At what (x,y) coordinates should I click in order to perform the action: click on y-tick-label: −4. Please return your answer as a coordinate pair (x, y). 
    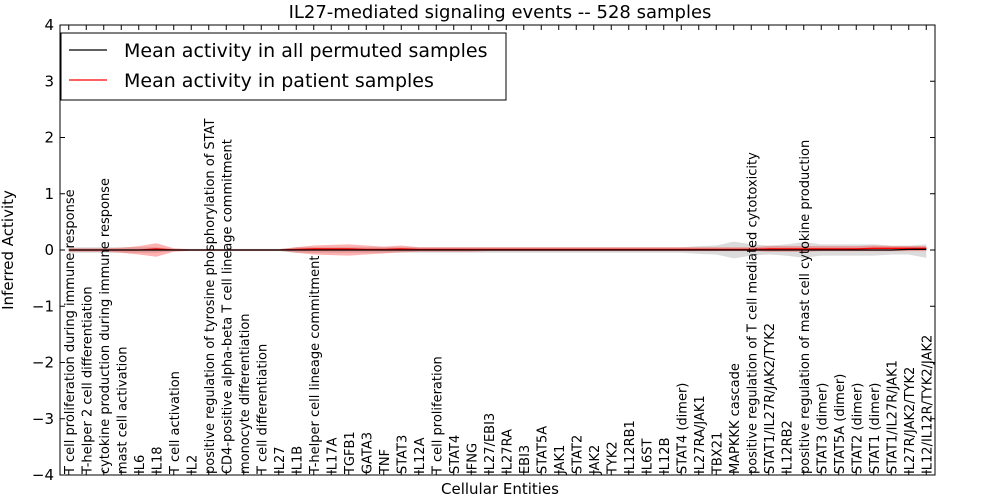
    Looking at the image, I should click on (43, 475).